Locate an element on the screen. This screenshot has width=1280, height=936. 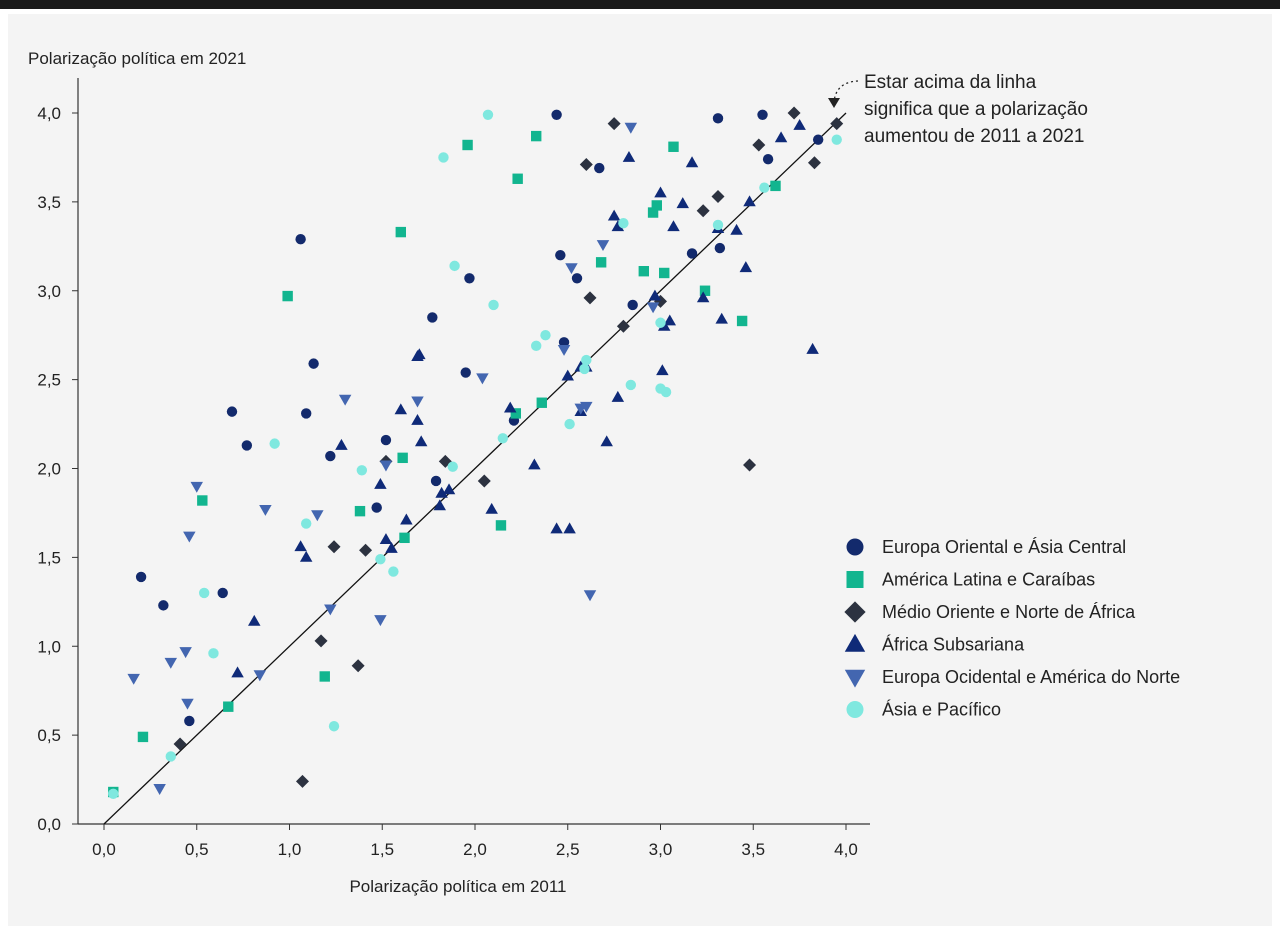
top-rule is located at coordinates (640, 4).